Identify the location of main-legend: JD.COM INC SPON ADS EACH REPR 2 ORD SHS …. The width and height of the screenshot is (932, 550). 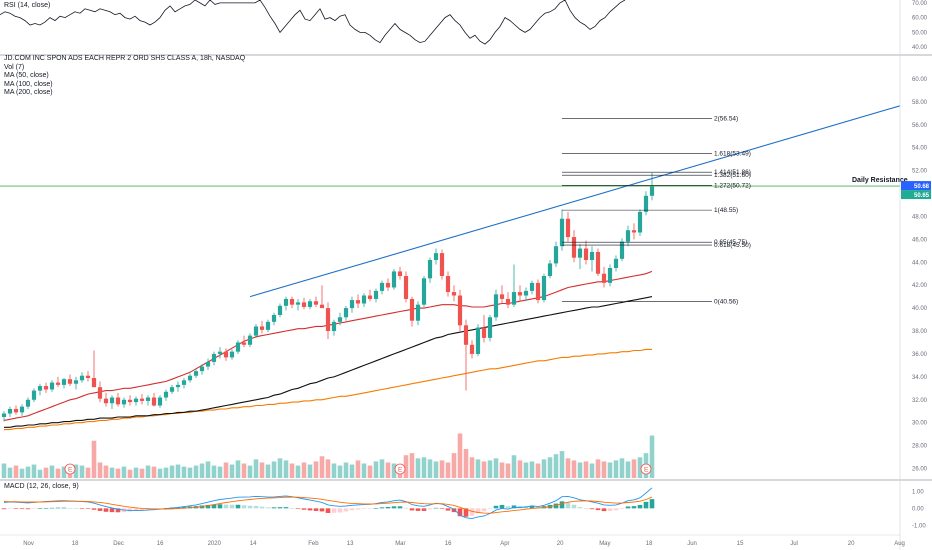
(124, 76).